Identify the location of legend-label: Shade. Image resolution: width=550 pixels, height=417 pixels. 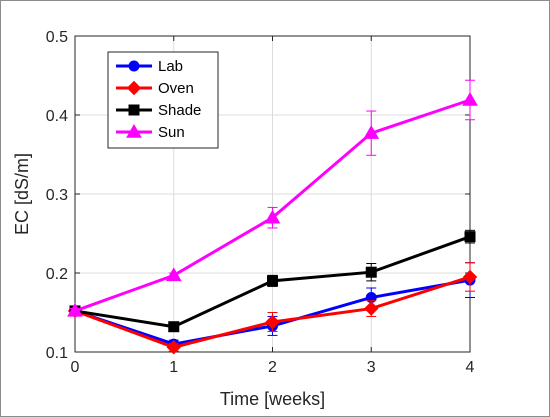
(179, 110).